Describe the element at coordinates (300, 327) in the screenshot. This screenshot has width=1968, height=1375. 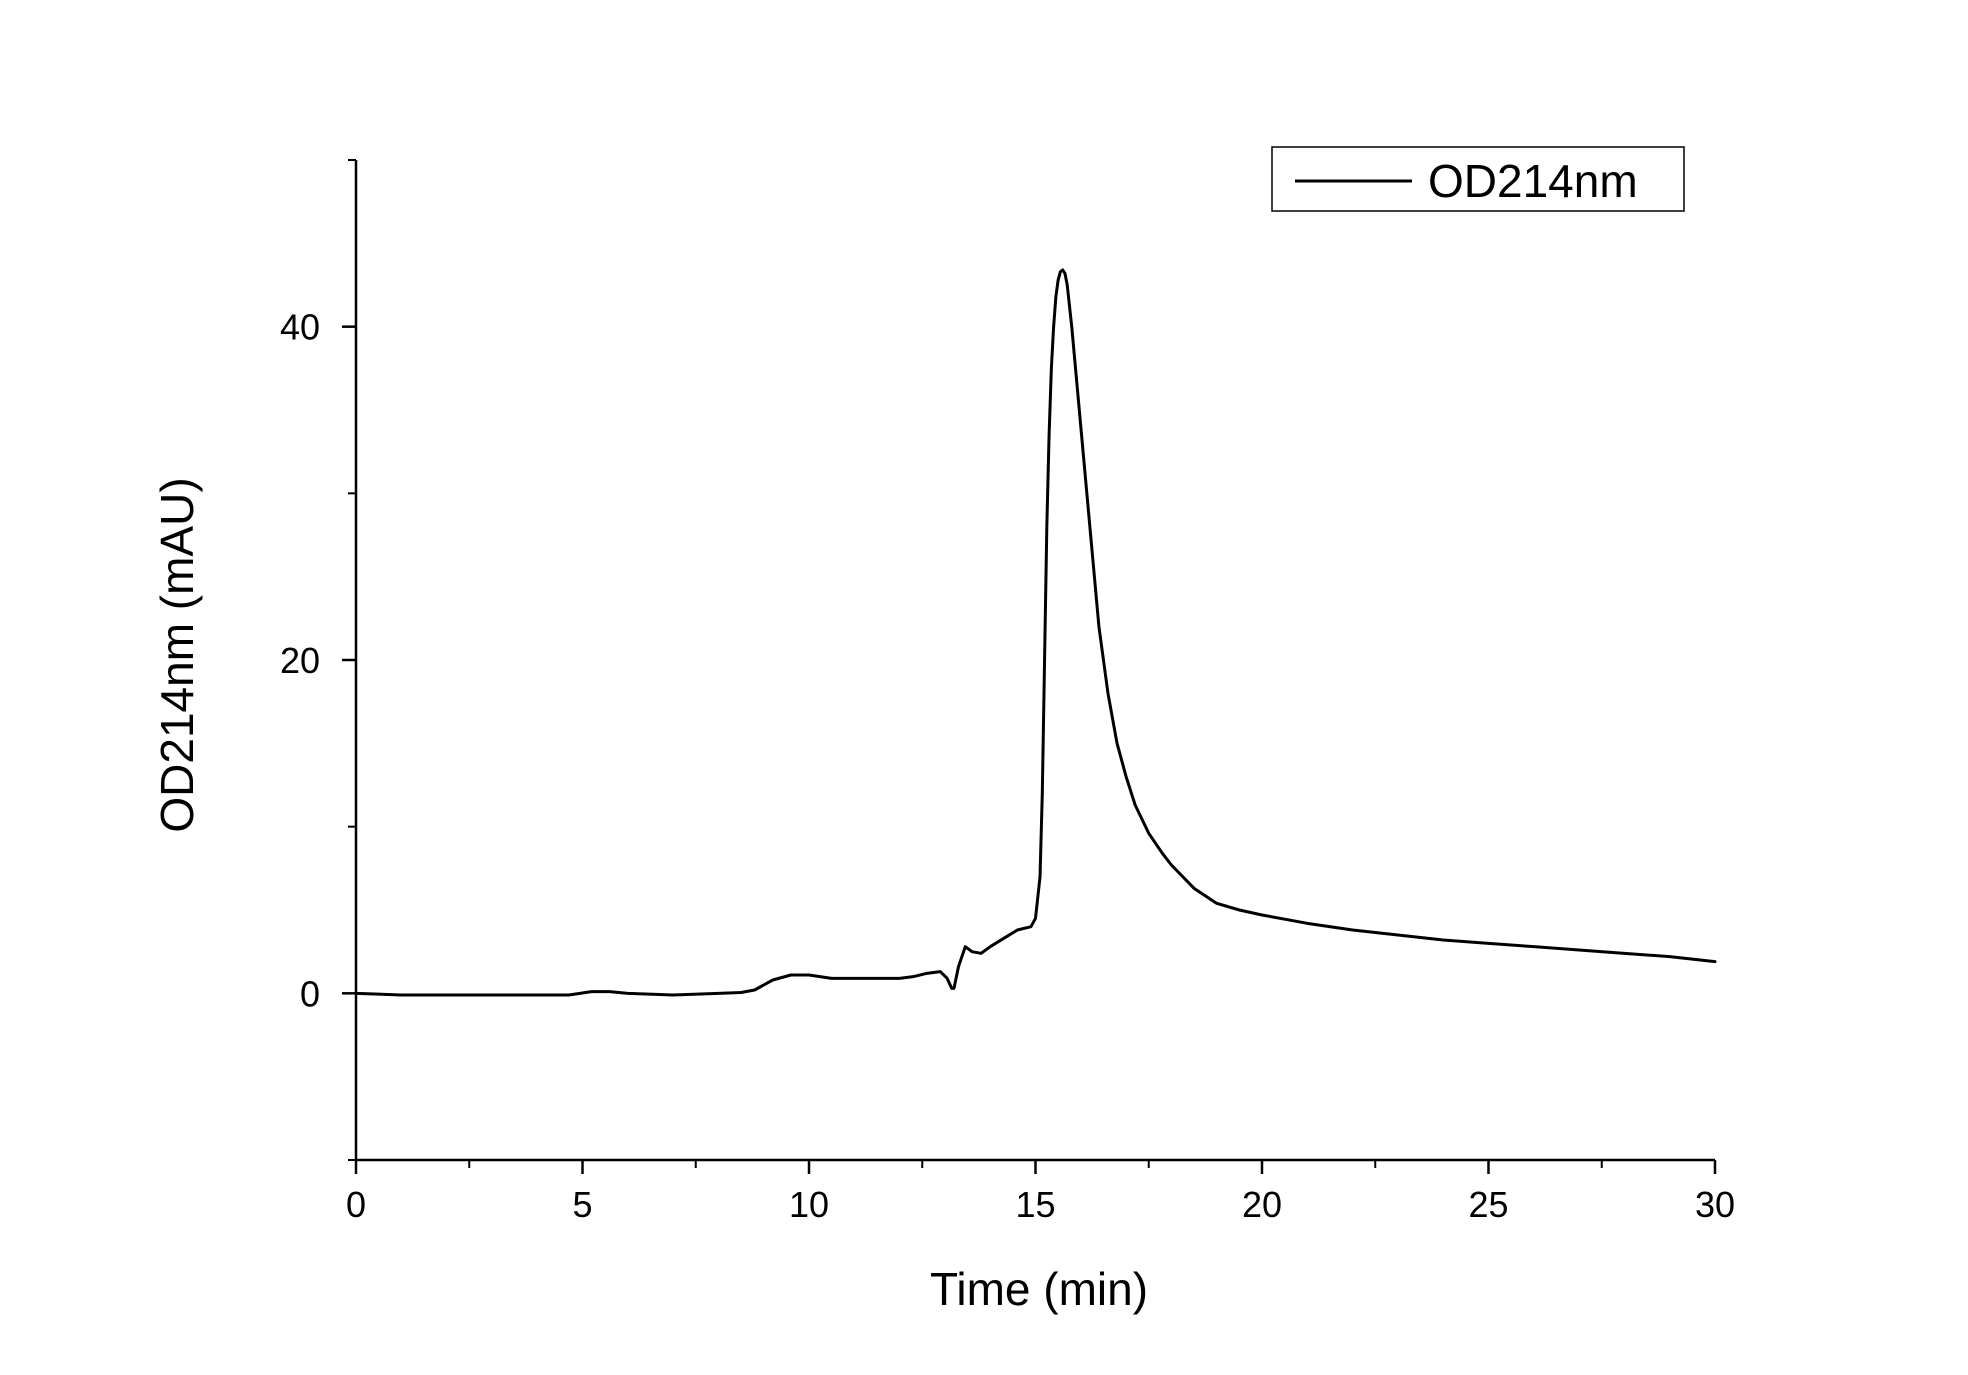
I see `y-tick-label-40: 40` at that location.